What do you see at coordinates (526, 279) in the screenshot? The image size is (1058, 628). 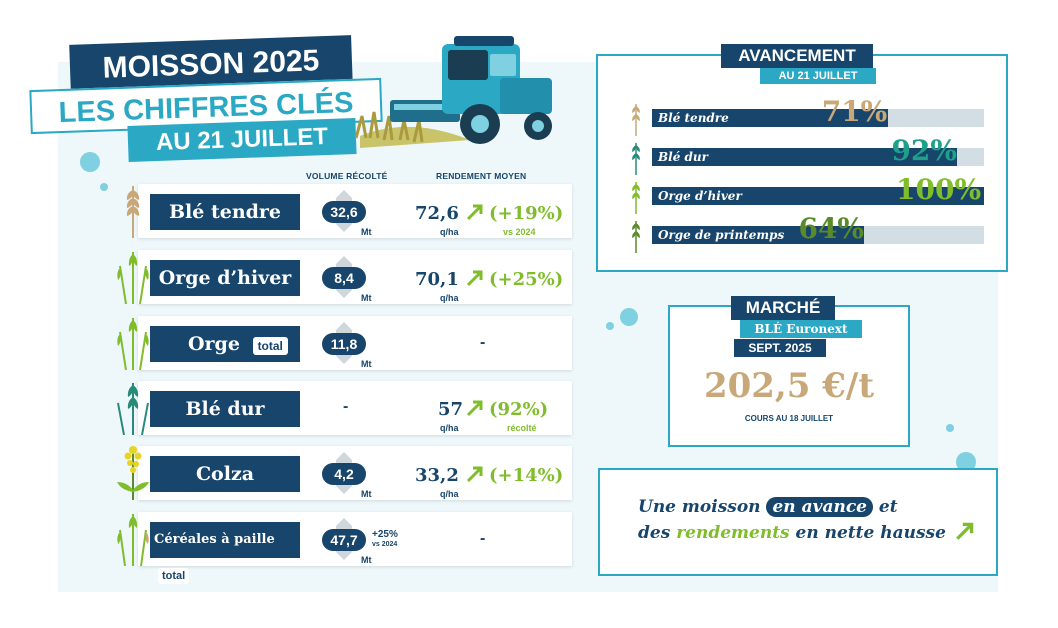 I see `yield-change: (+25%)` at bounding box center [526, 279].